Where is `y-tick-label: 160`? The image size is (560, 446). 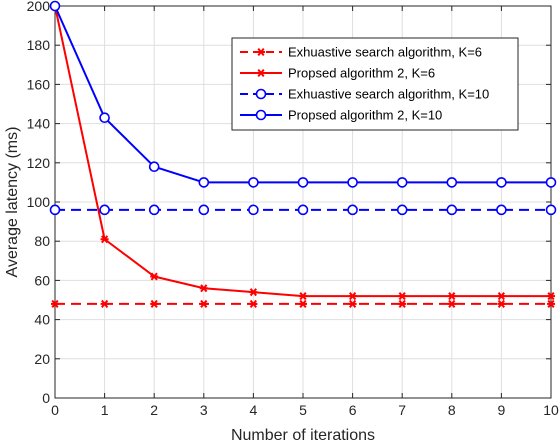 y-tick-label: 160 is located at coordinates (39, 84).